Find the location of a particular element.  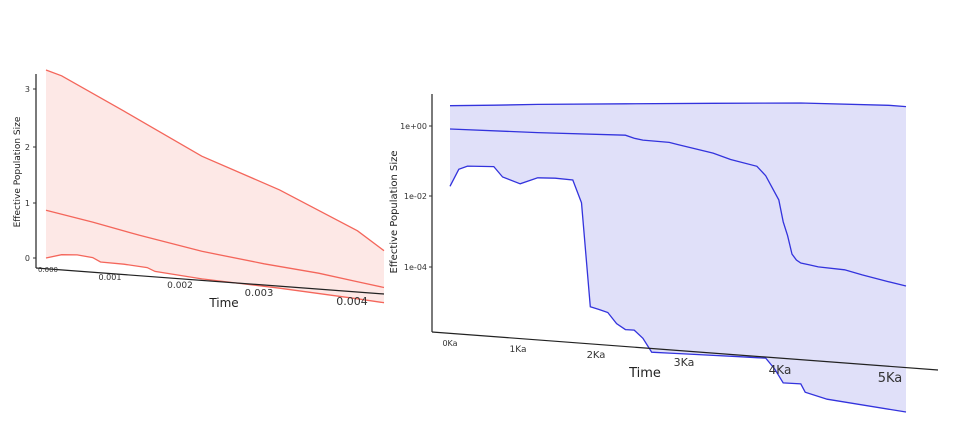

right-chart-y-tick-label: 1e+00 is located at coordinates (413, 126).